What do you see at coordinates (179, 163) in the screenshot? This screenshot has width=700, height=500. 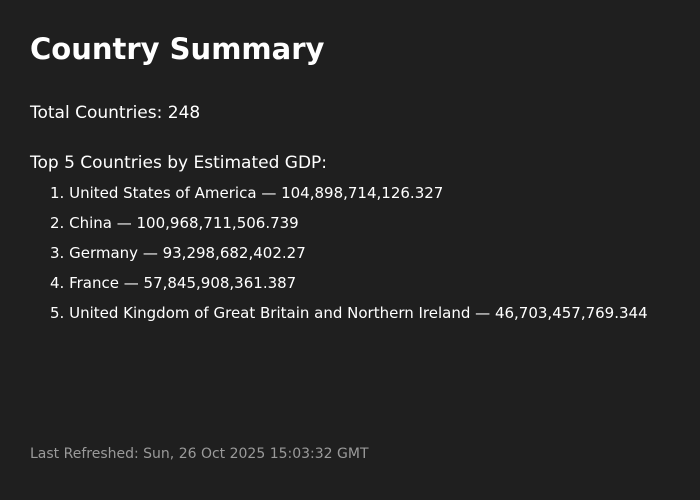 I see `top-gdp-heading: Top 5 Countries by Estimated GDP:` at bounding box center [179, 163].